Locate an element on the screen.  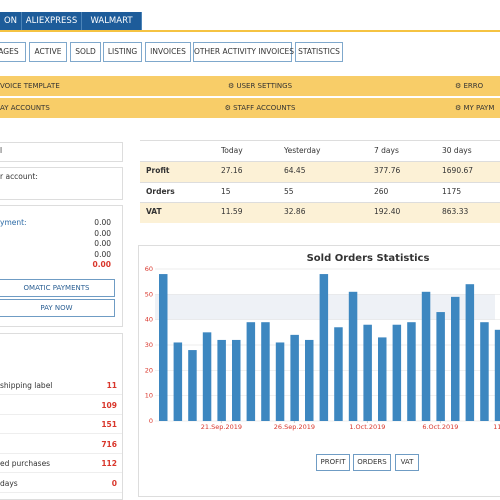
y-tick-label: 40 is located at coordinates (149, 320).